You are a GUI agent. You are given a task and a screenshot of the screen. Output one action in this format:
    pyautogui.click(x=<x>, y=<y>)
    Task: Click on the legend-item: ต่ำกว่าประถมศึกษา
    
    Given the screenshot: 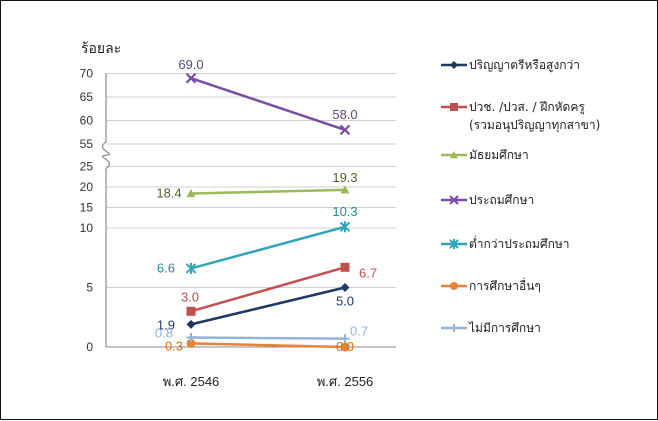 What is the action you would take?
    pyautogui.click(x=505, y=243)
    